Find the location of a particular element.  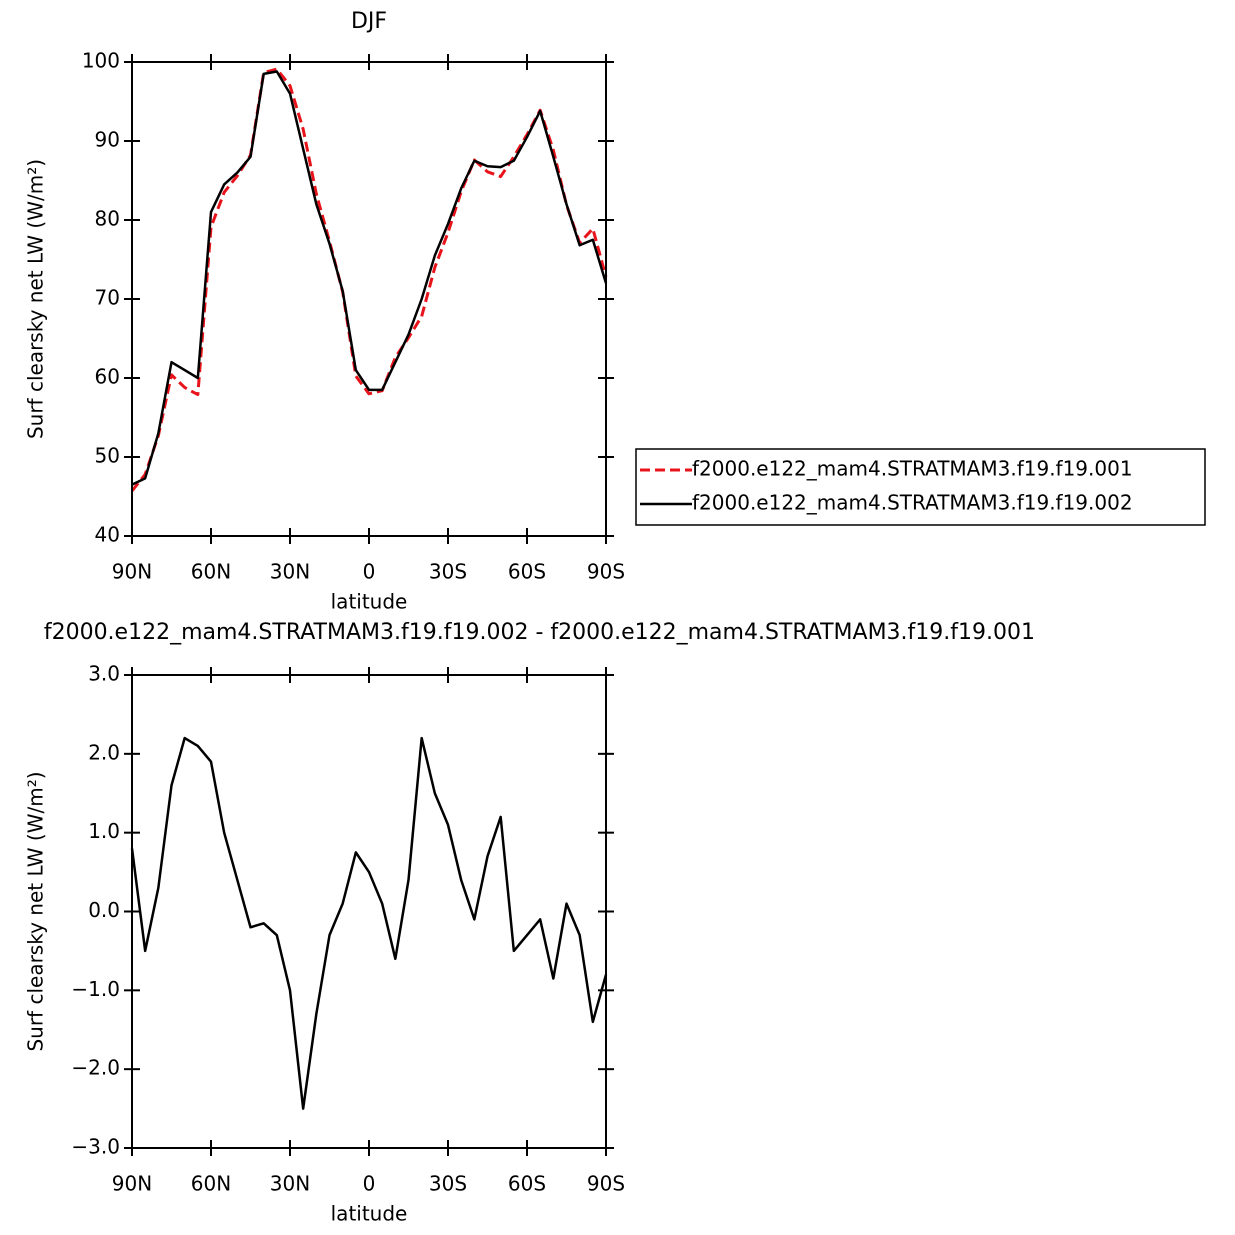

y-tick-label: 1.0 is located at coordinates (104, 831).